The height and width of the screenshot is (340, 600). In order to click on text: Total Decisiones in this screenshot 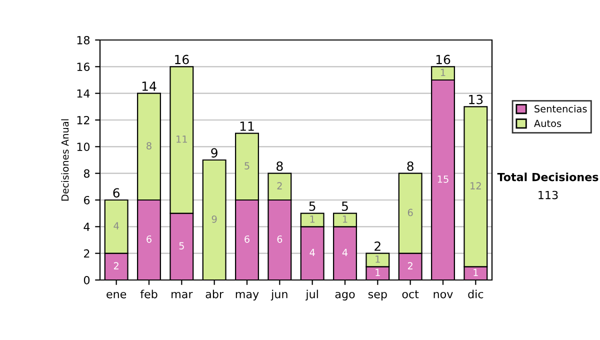, I will do `click(547, 177)`.